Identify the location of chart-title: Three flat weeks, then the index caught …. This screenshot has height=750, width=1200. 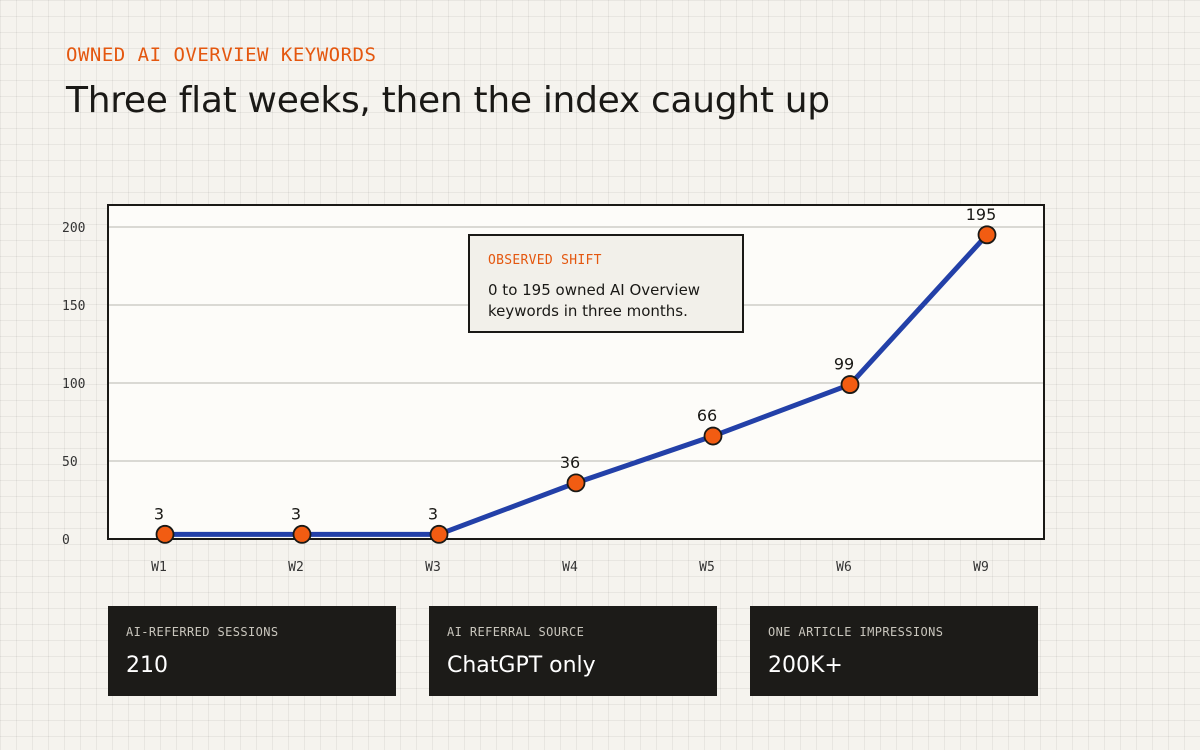
(448, 100).